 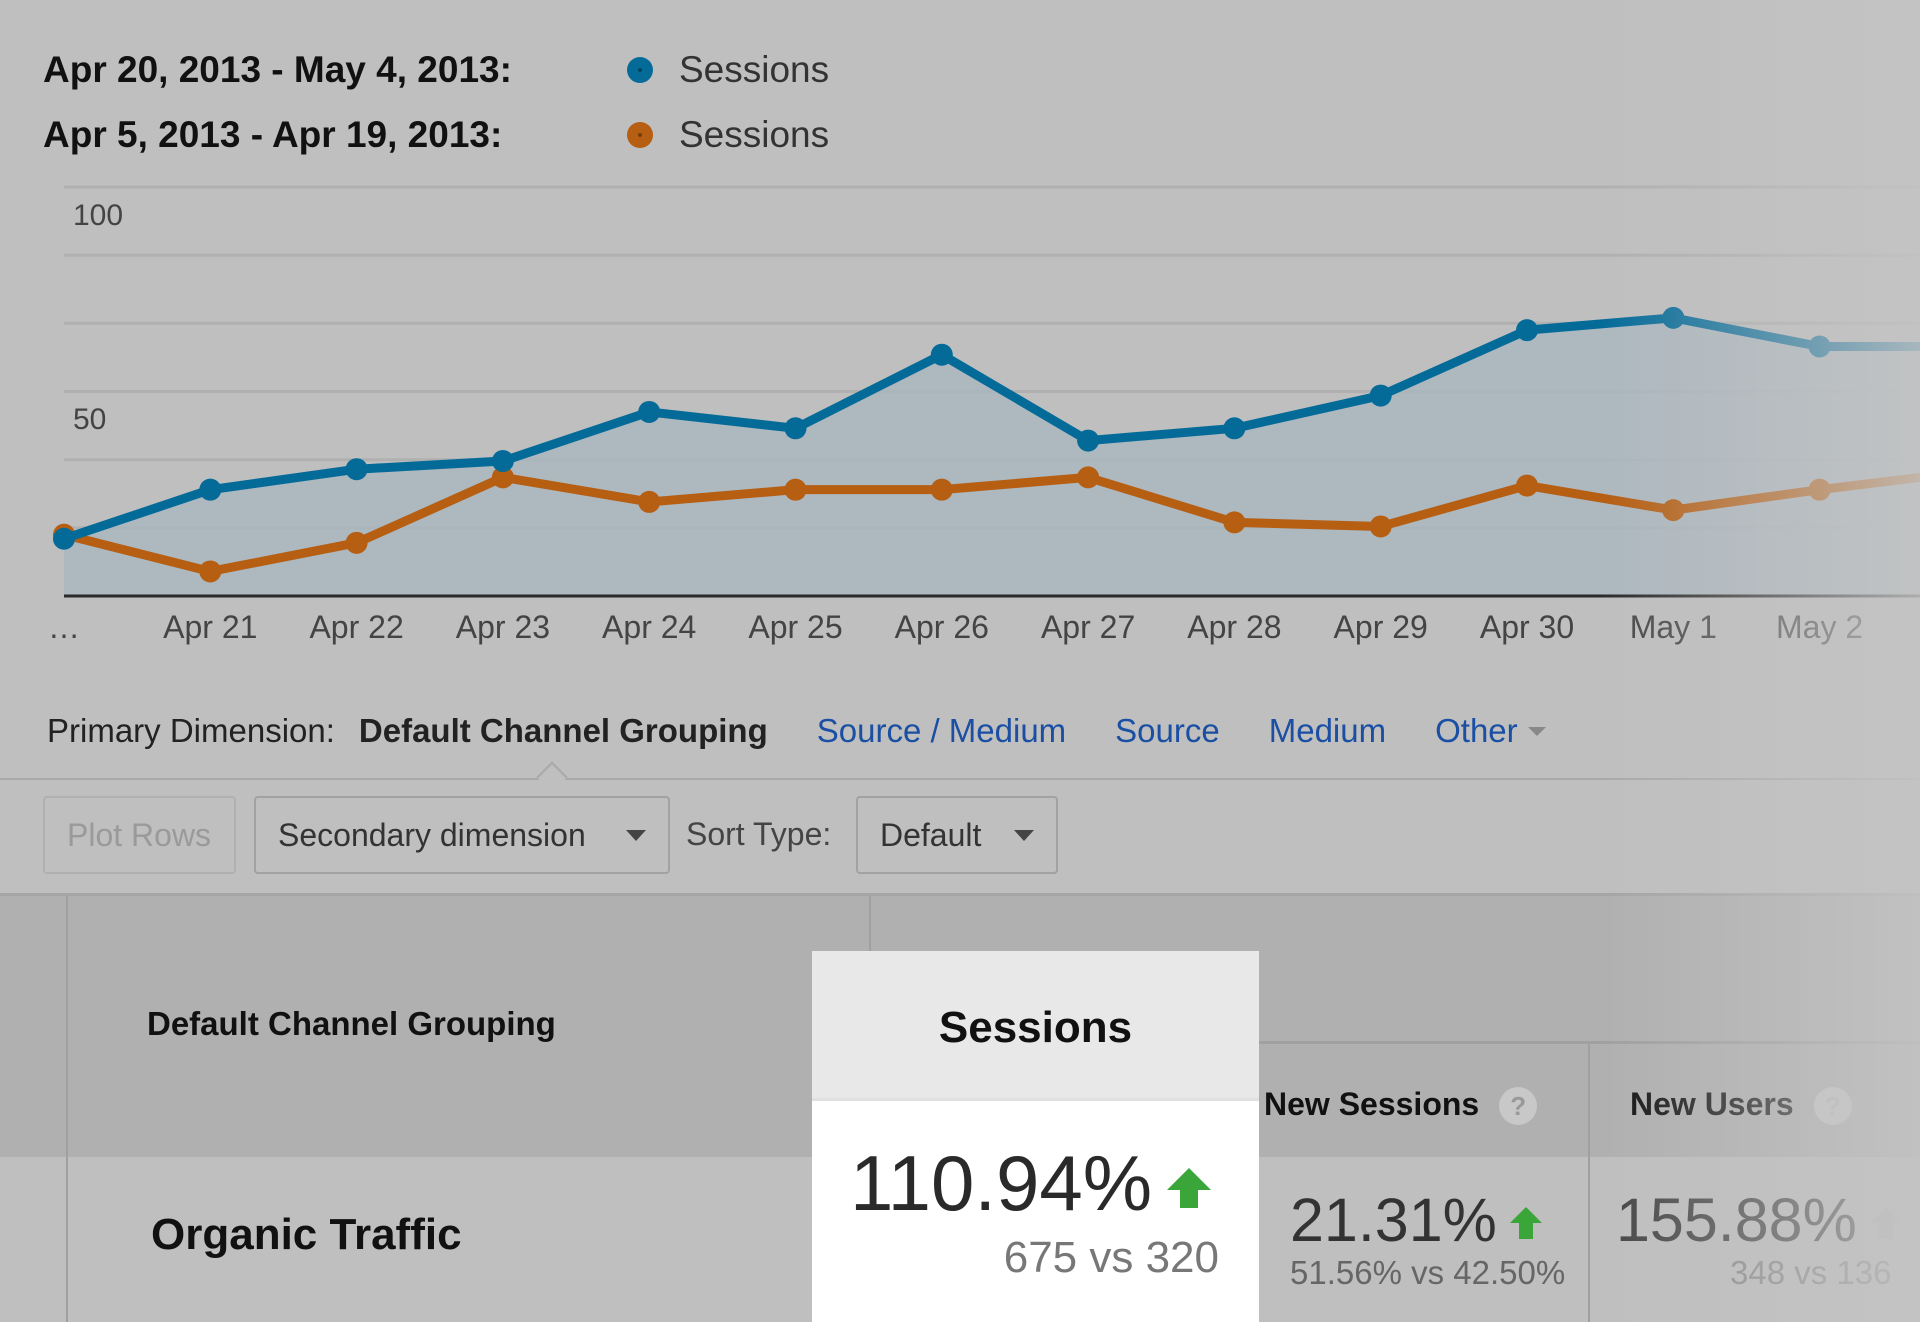 I want to click on chevron-down-icon, so click(x=1536, y=731).